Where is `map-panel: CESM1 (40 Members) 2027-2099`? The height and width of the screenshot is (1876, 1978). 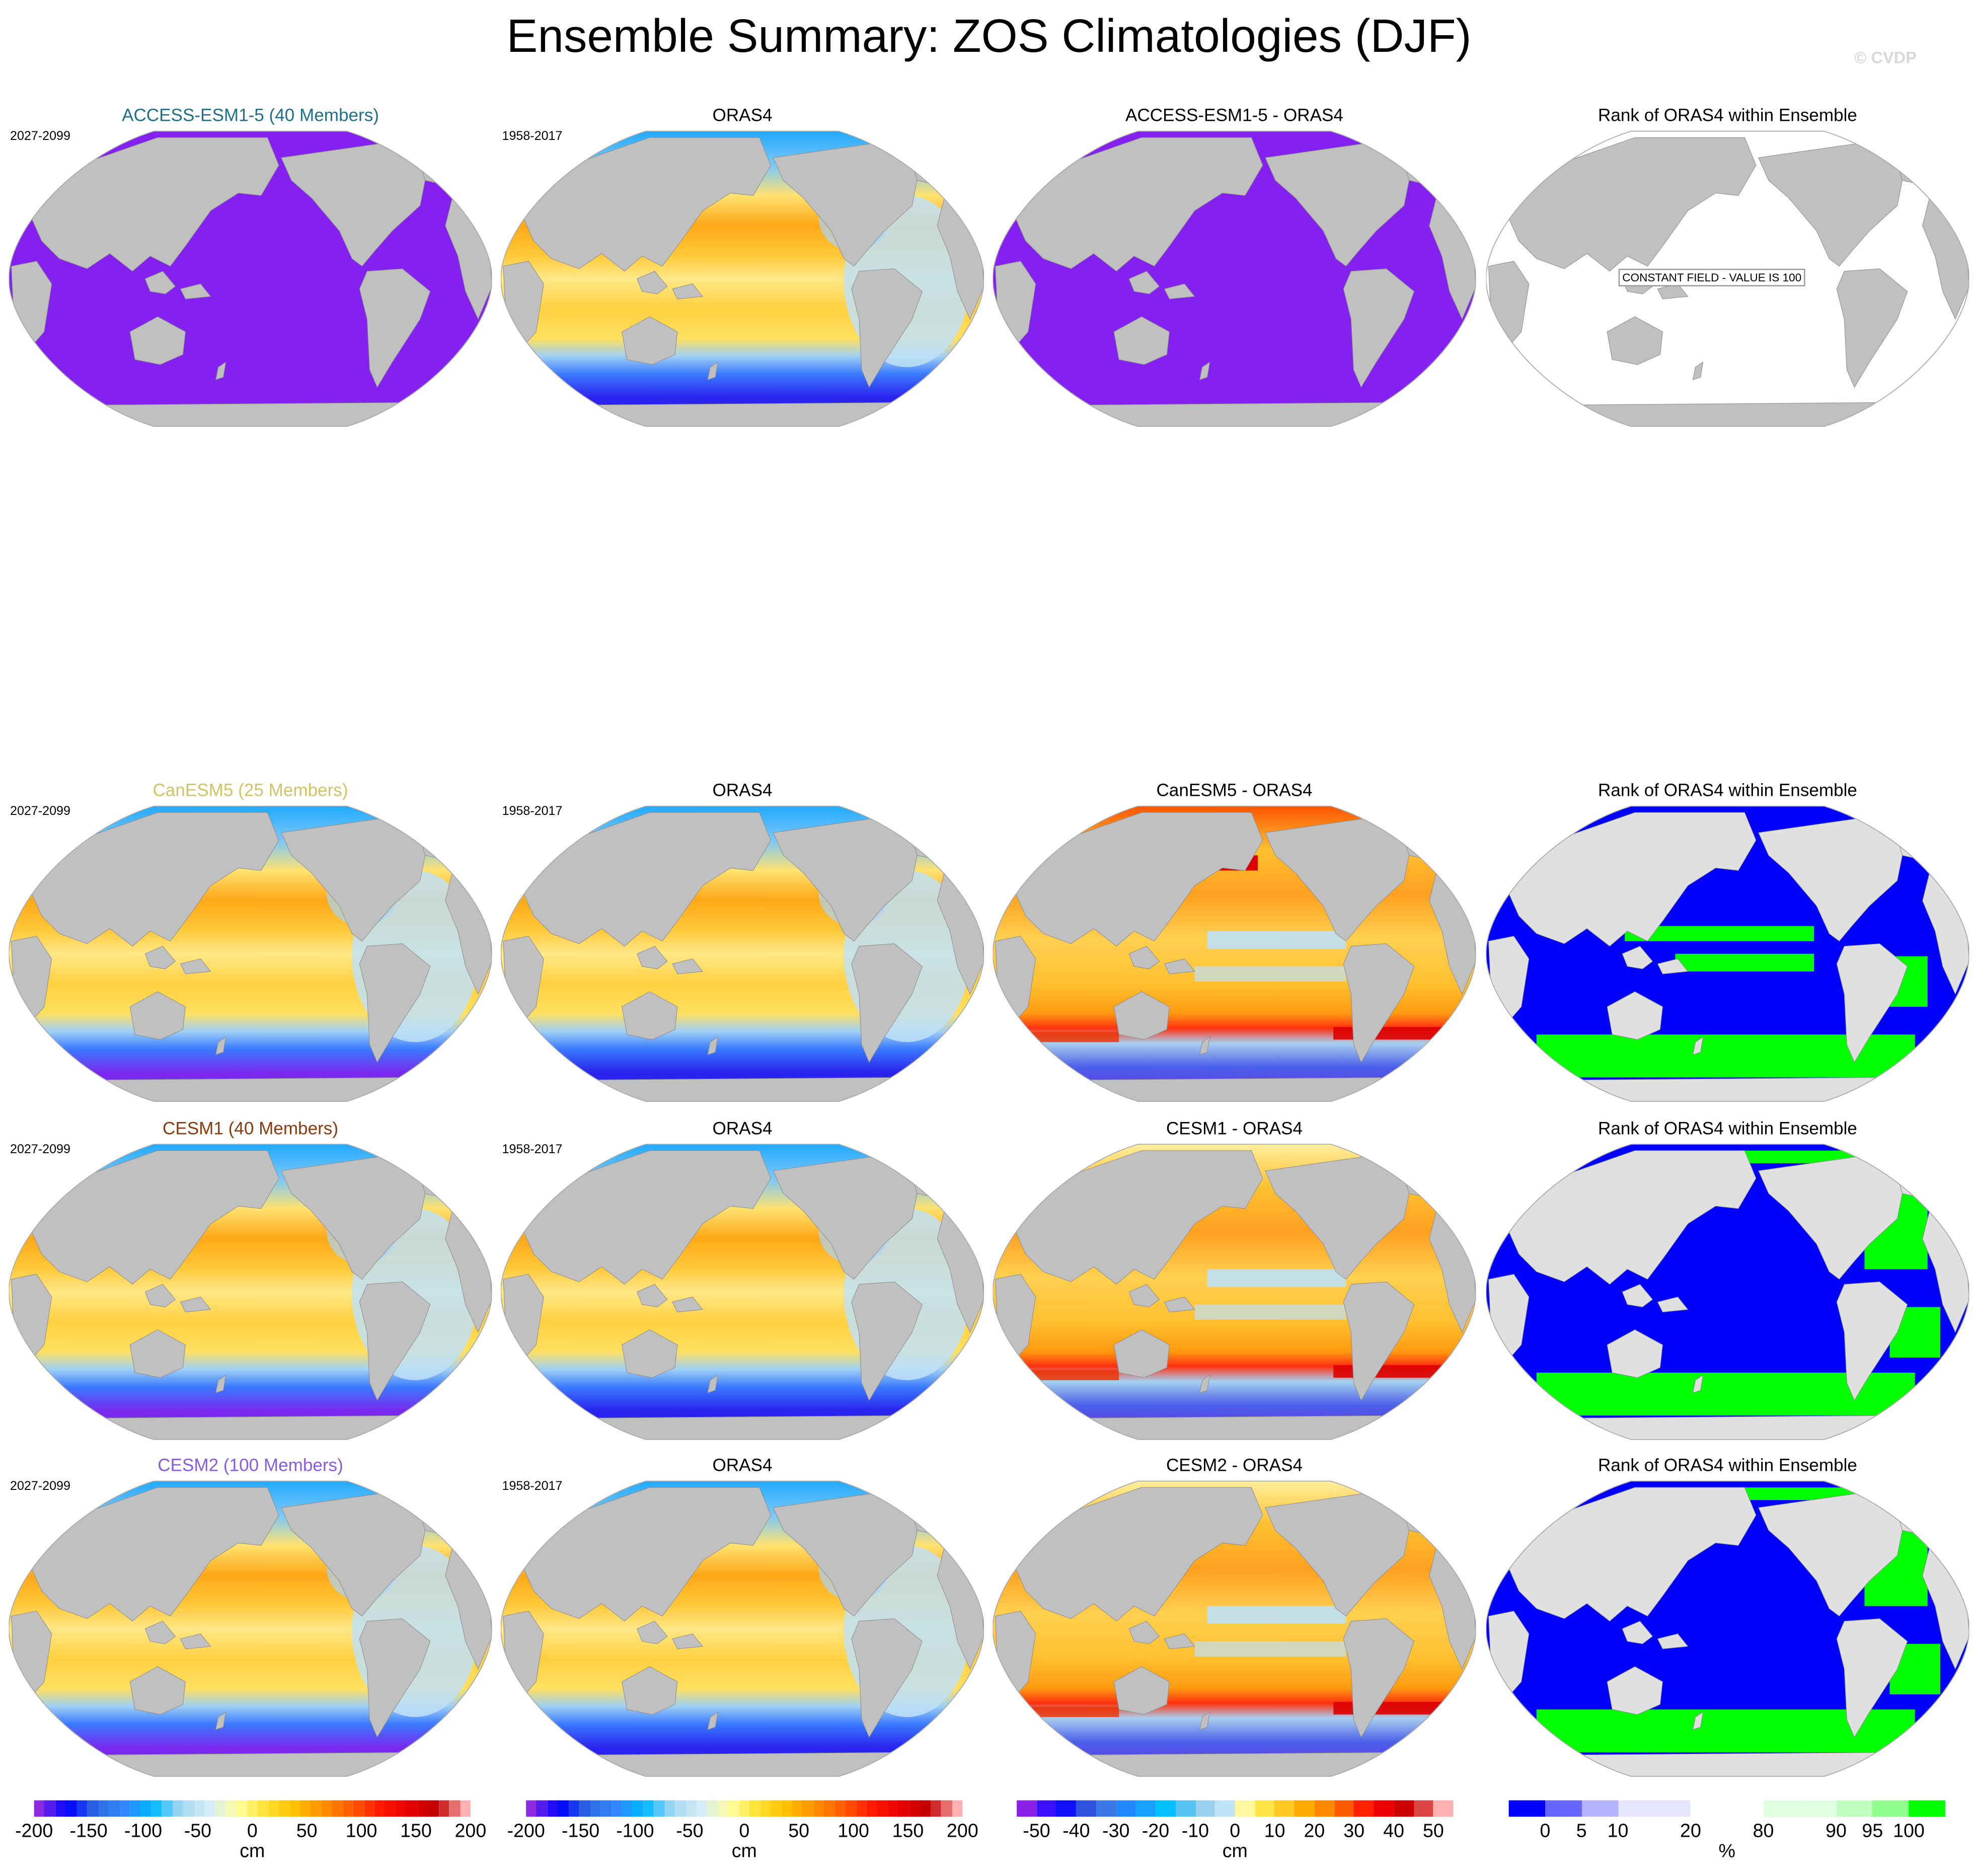
map-panel: CESM1 (40 Members) 2027-2099 is located at coordinates (250, 1296).